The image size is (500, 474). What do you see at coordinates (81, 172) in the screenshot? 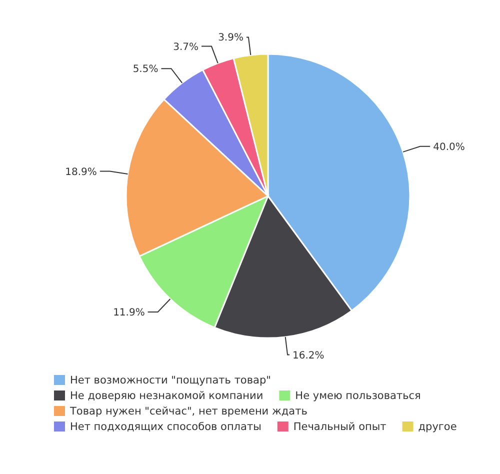
I see `data-label: 18.9%` at bounding box center [81, 172].